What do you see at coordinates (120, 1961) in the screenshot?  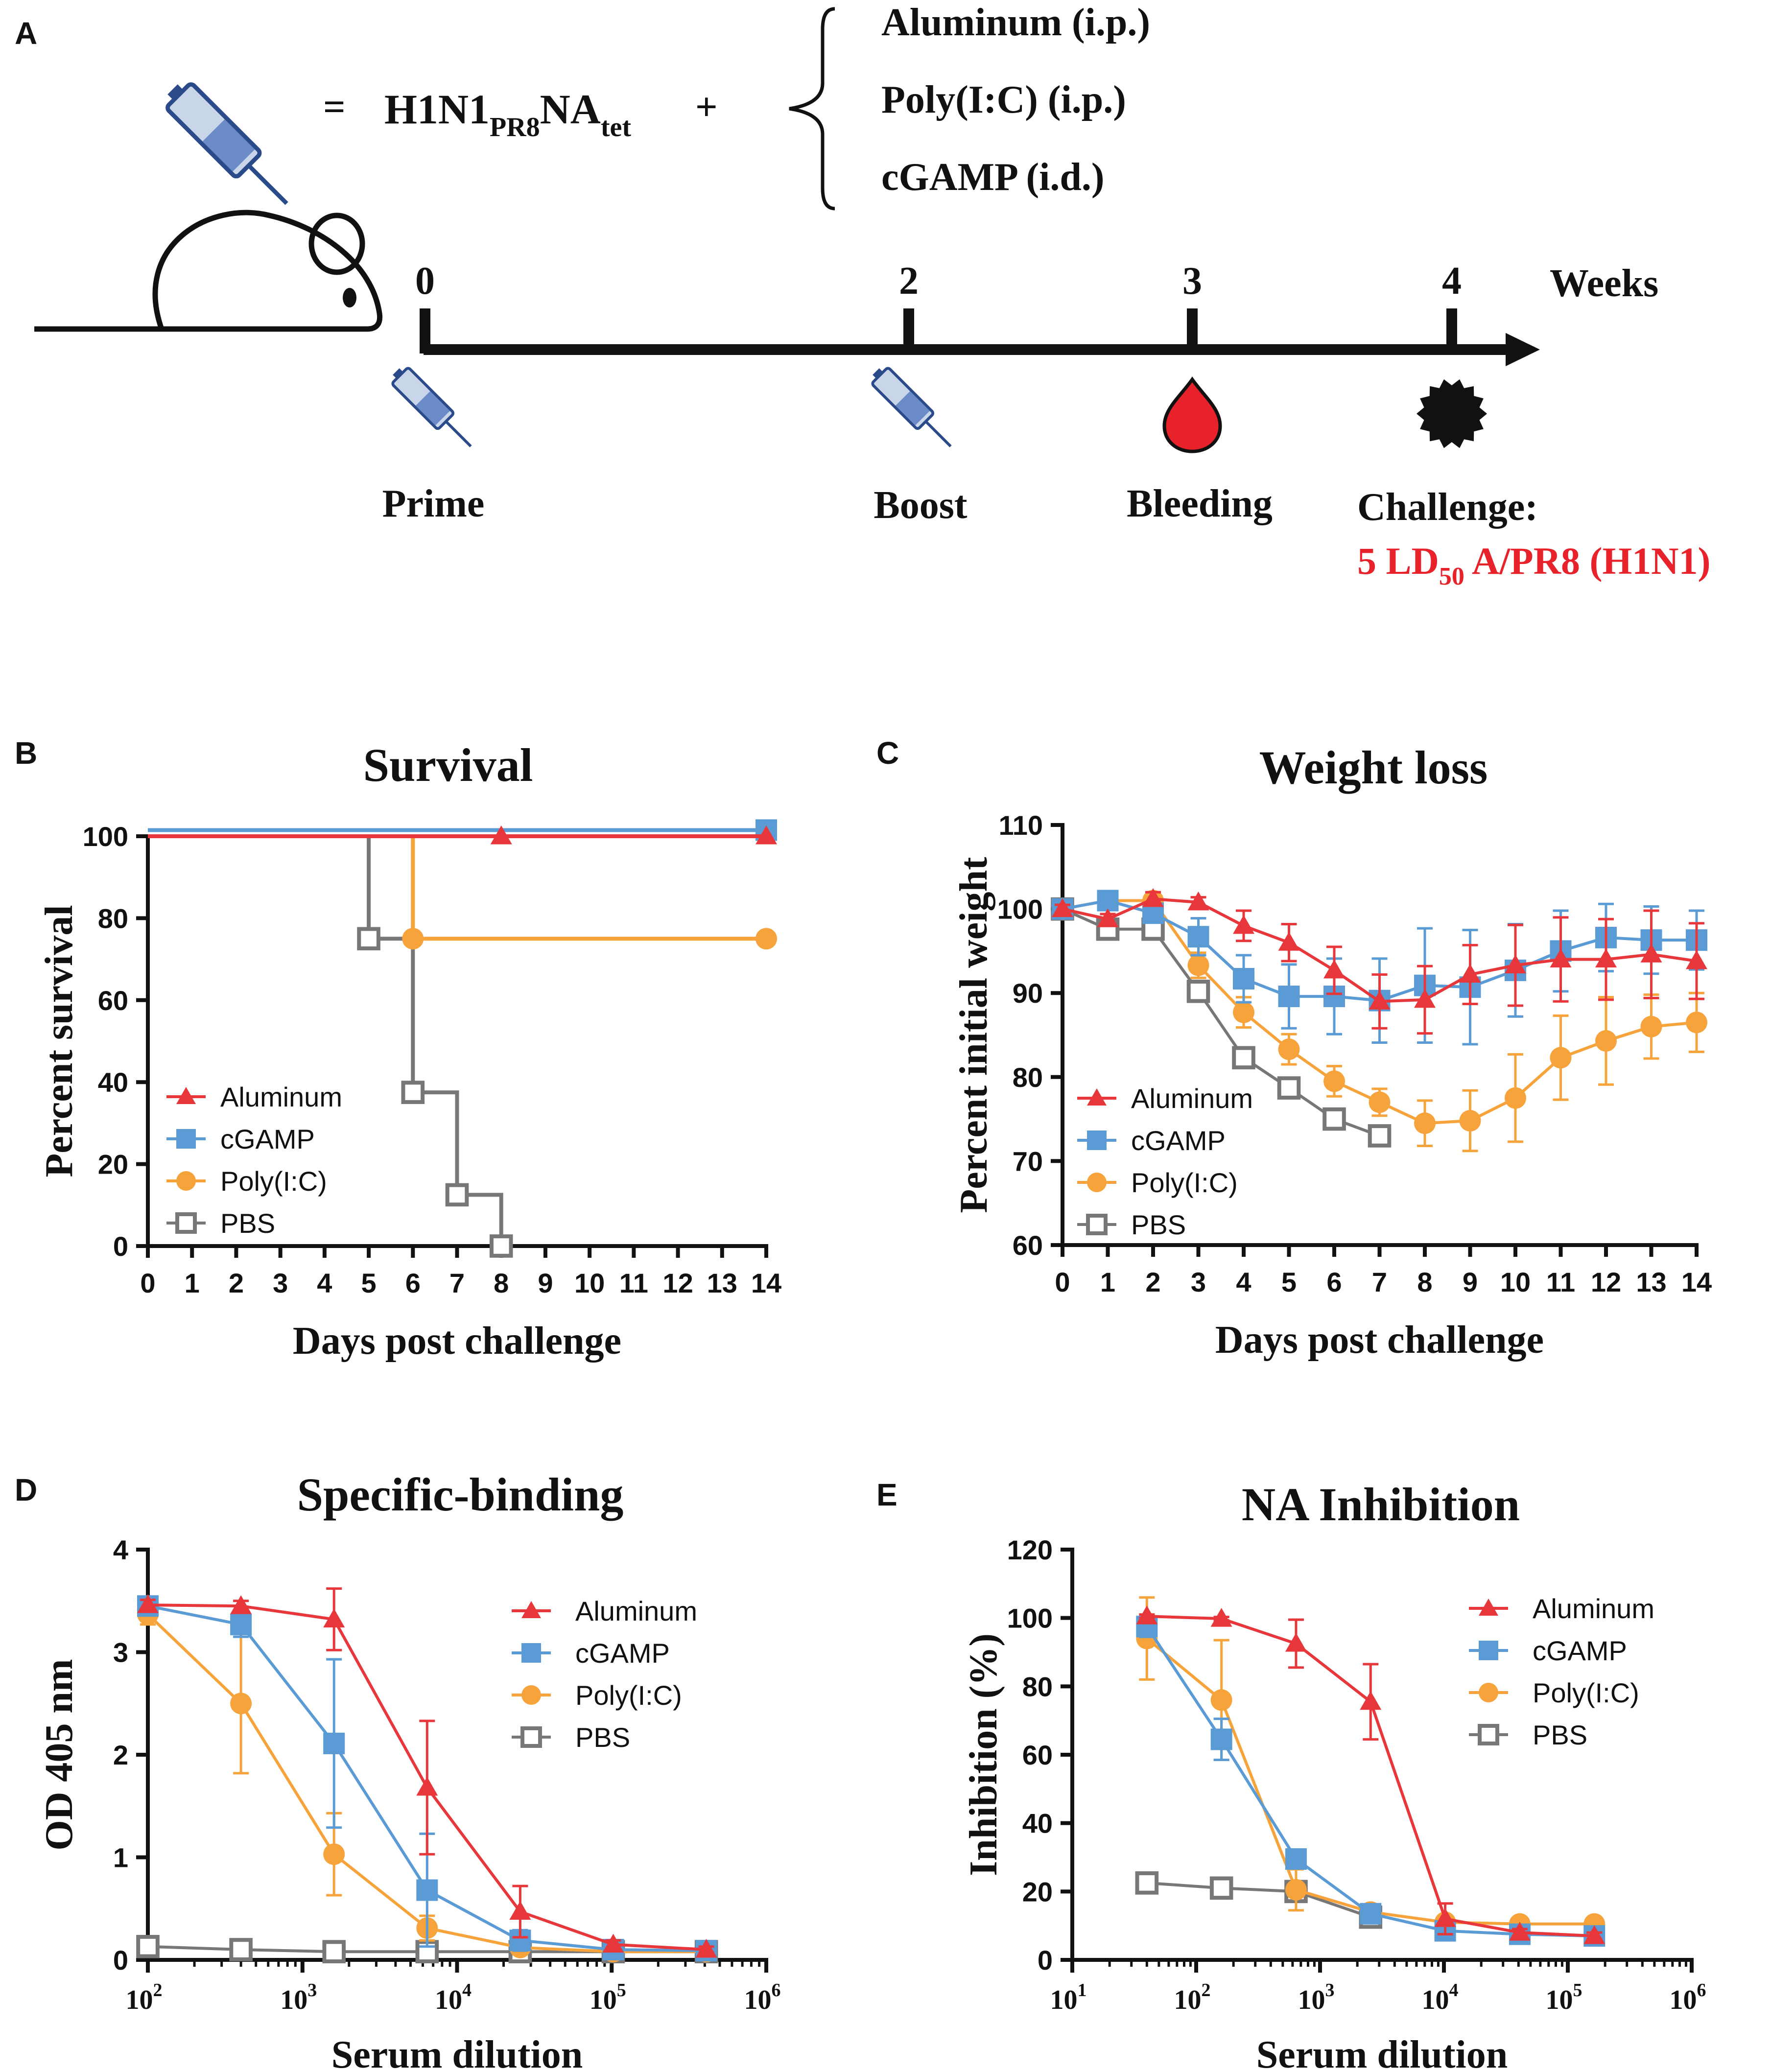 I see `y-tick-label: 0` at bounding box center [120, 1961].